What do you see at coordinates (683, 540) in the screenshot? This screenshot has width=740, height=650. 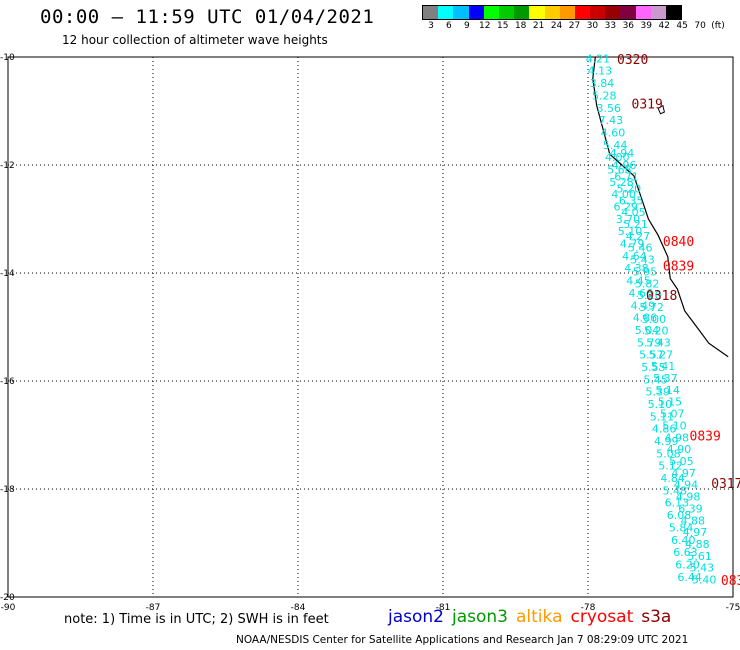 I see `wave-height-value: 6.40` at bounding box center [683, 540].